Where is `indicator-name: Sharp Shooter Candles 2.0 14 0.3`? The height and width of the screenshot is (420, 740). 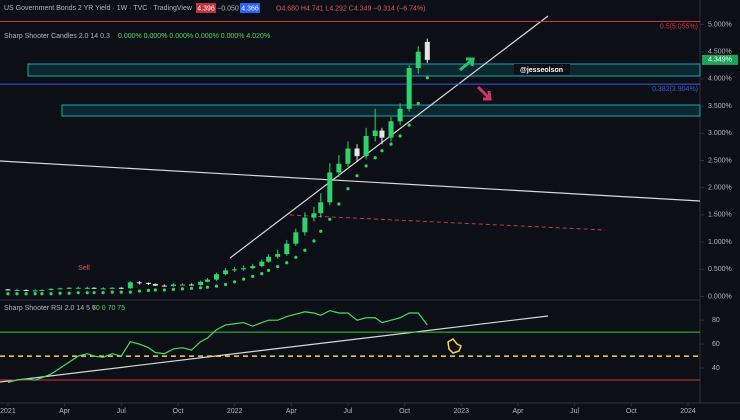 indicator-name: Sharp Shooter Candles 2.0 14 0.3 is located at coordinates (57, 36).